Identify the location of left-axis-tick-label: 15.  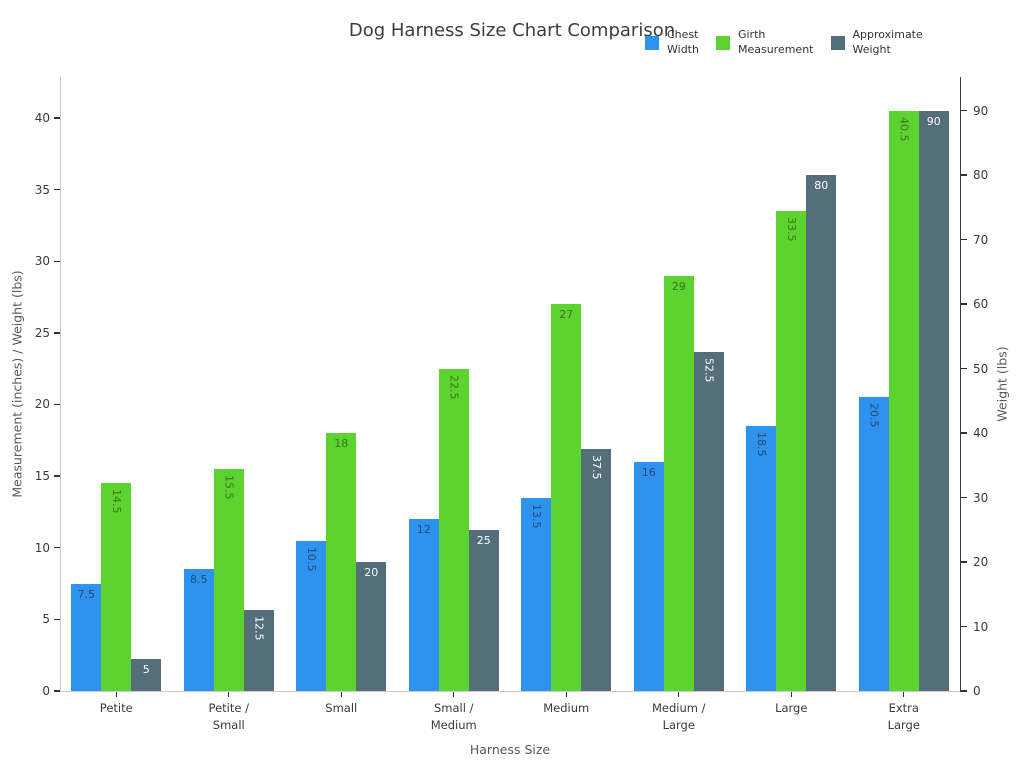
(42, 476).